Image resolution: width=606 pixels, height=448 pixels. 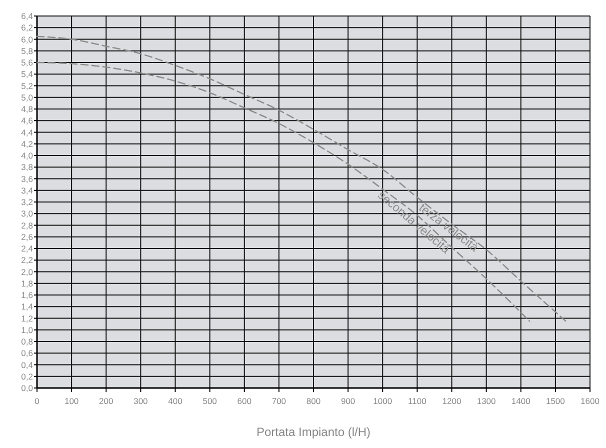 What do you see at coordinates (556, 401) in the screenshot?
I see `x-tick-label: 1500` at bounding box center [556, 401].